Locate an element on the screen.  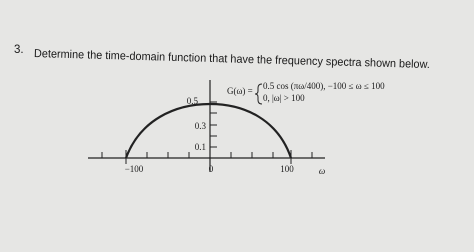
x-label: 0 is located at coordinates (211, 169).